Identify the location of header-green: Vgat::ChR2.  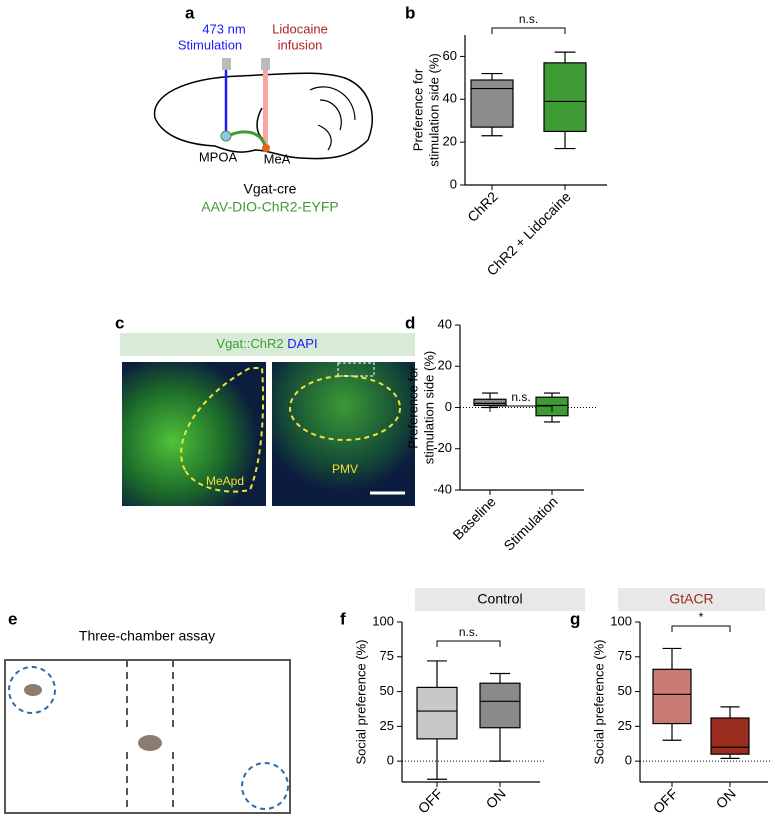
(249, 343).